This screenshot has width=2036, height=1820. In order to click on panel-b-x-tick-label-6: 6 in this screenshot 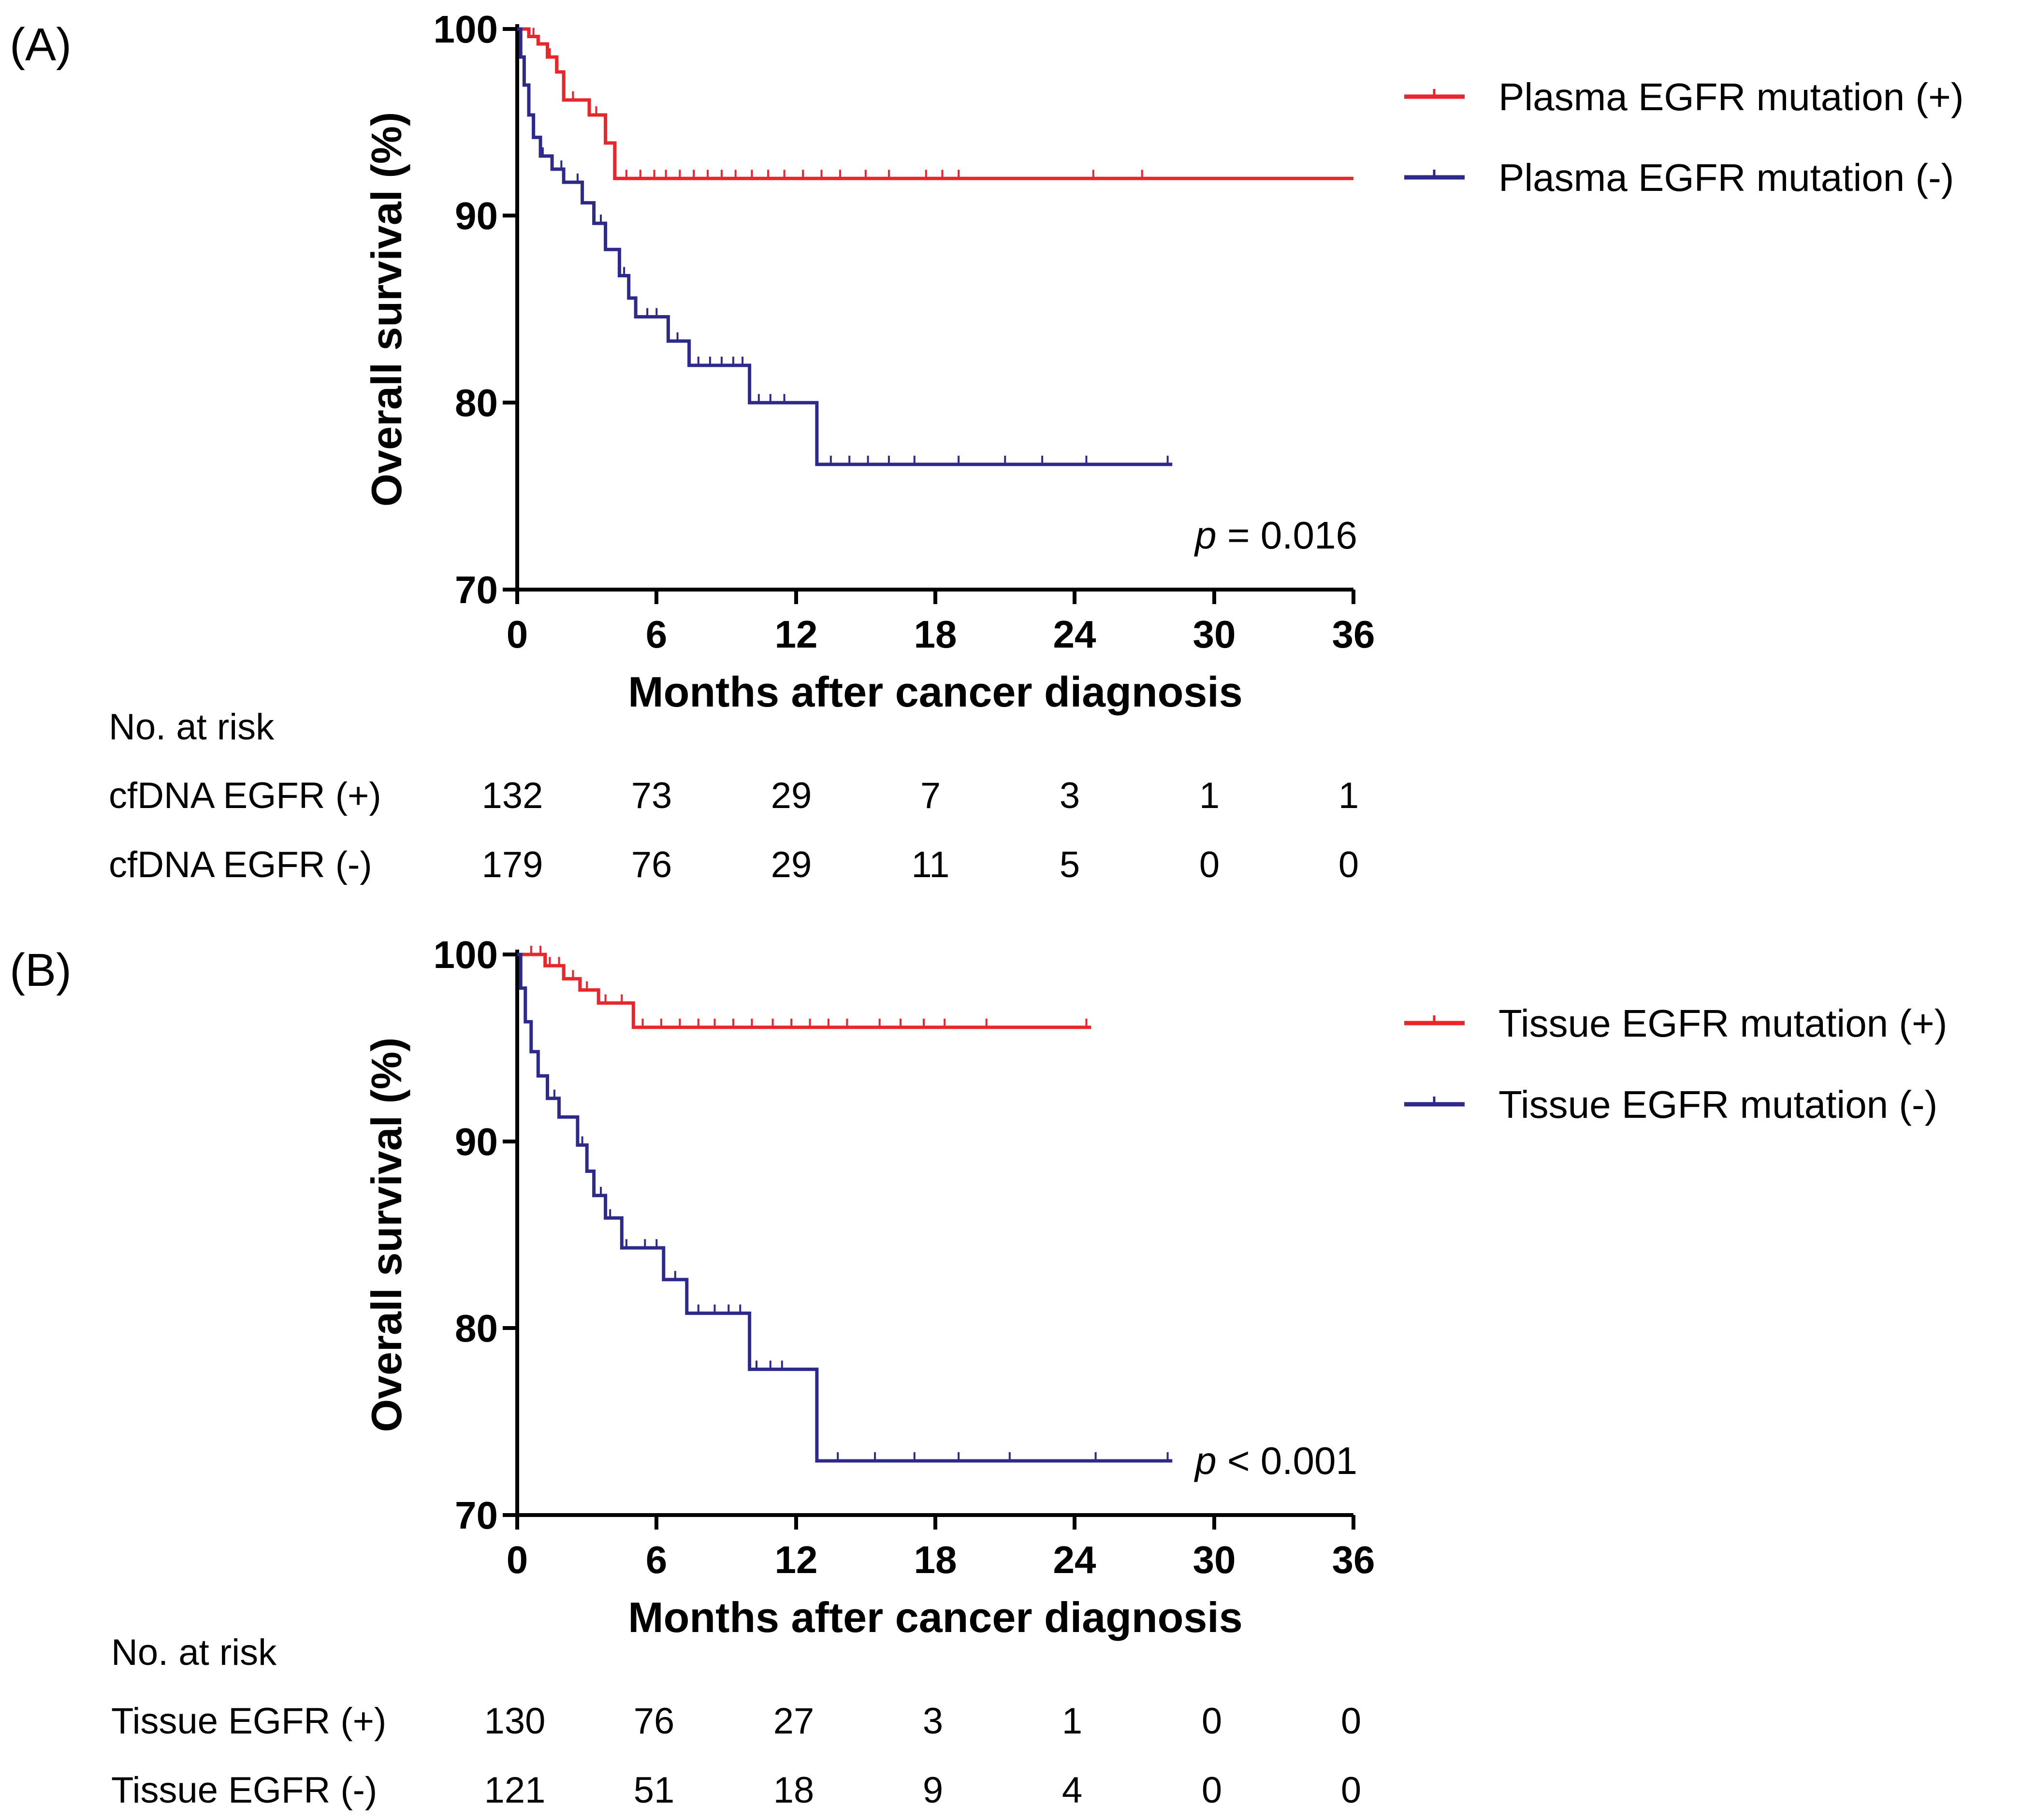, I will do `click(657, 1560)`.